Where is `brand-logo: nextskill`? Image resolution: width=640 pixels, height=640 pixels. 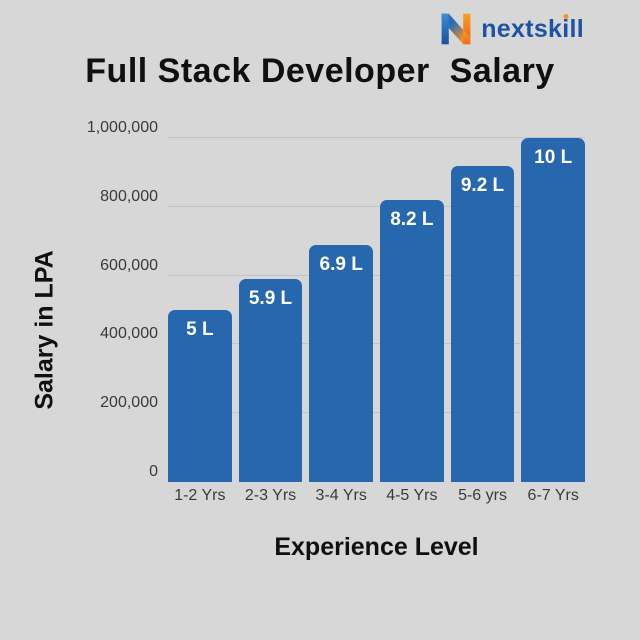
brand-logo: nextskill is located at coordinates (511, 29).